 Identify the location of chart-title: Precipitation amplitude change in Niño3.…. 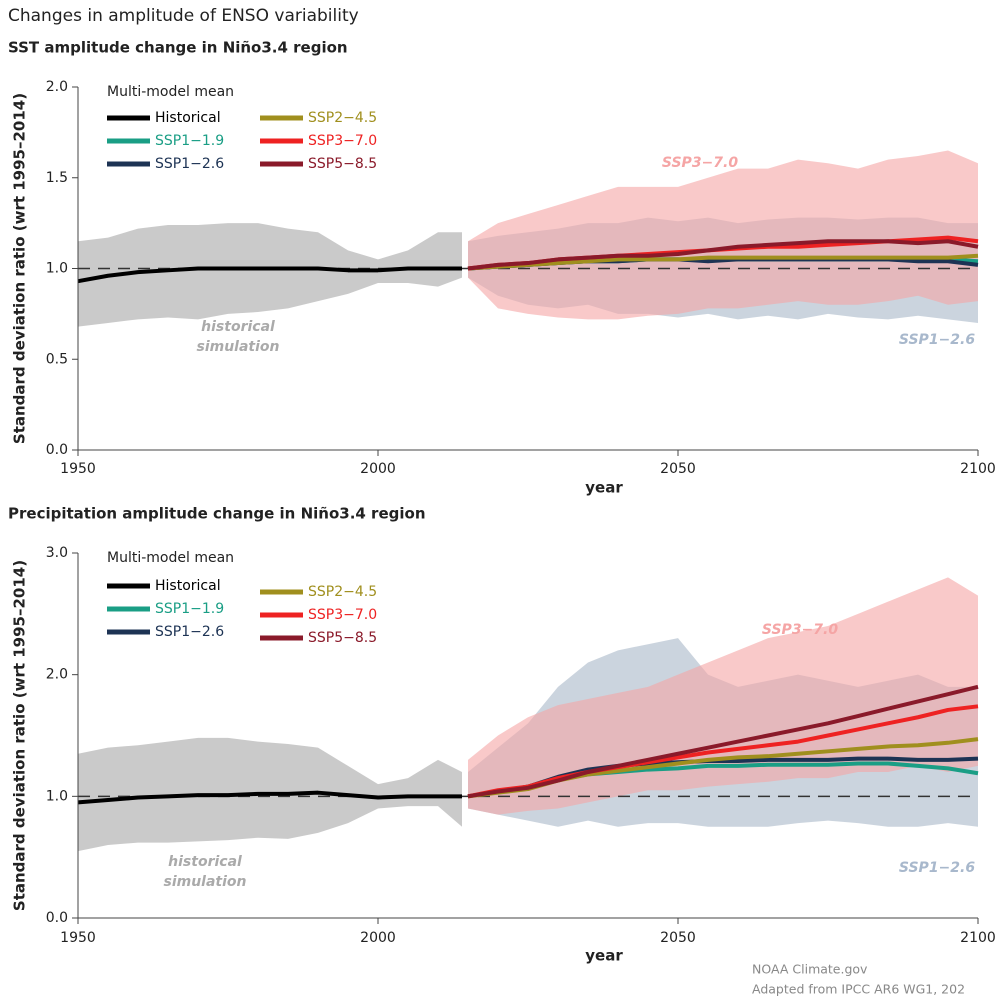
(217, 514).